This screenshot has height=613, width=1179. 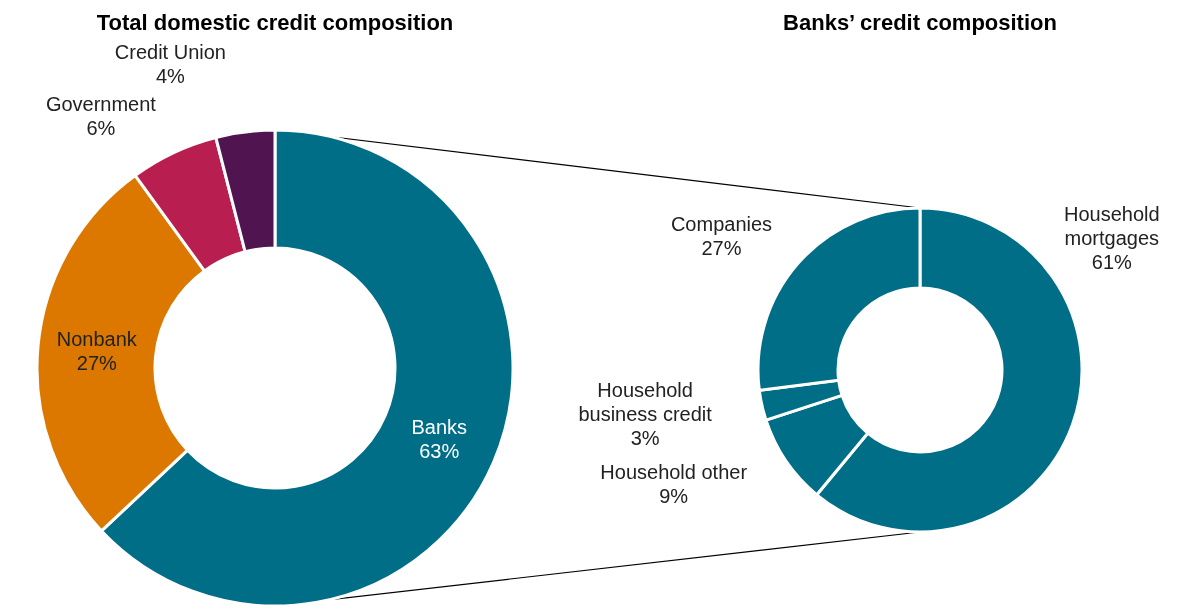 What do you see at coordinates (674, 495) in the screenshot?
I see `data-label: 9%` at bounding box center [674, 495].